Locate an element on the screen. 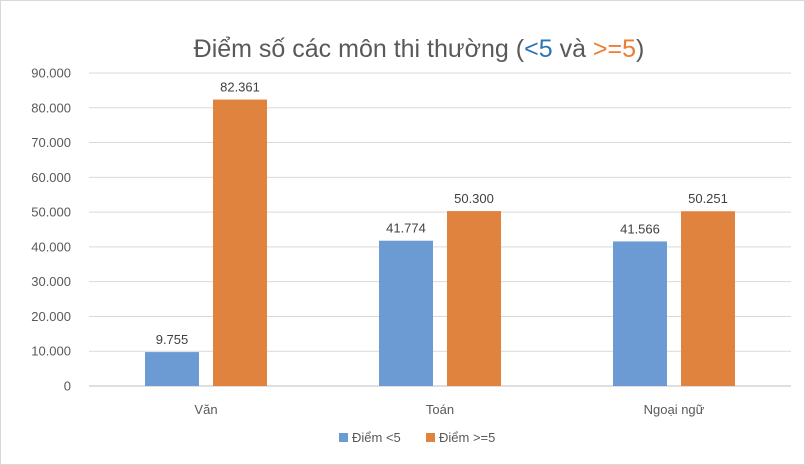 The height and width of the screenshot is (465, 805). data-label: 41.774 is located at coordinates (406, 228).